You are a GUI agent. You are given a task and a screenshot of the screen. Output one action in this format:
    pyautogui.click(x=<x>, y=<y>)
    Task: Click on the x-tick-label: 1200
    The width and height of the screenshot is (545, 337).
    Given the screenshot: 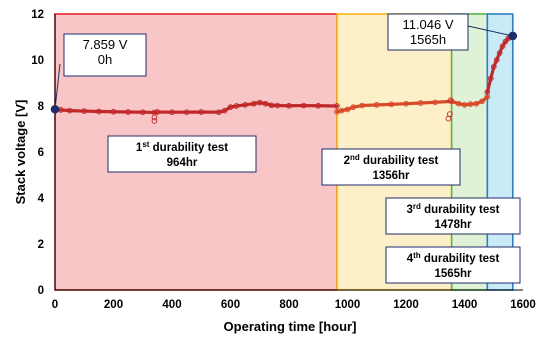 What is the action you would take?
    pyautogui.click(x=406, y=305)
    